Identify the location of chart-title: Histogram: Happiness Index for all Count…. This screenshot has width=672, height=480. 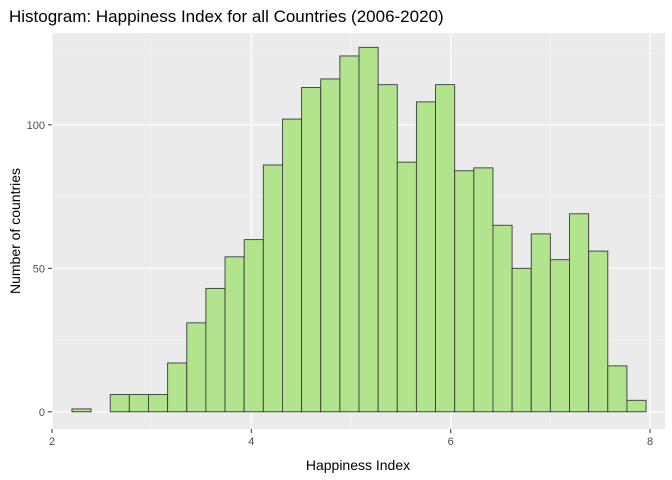
(226, 16).